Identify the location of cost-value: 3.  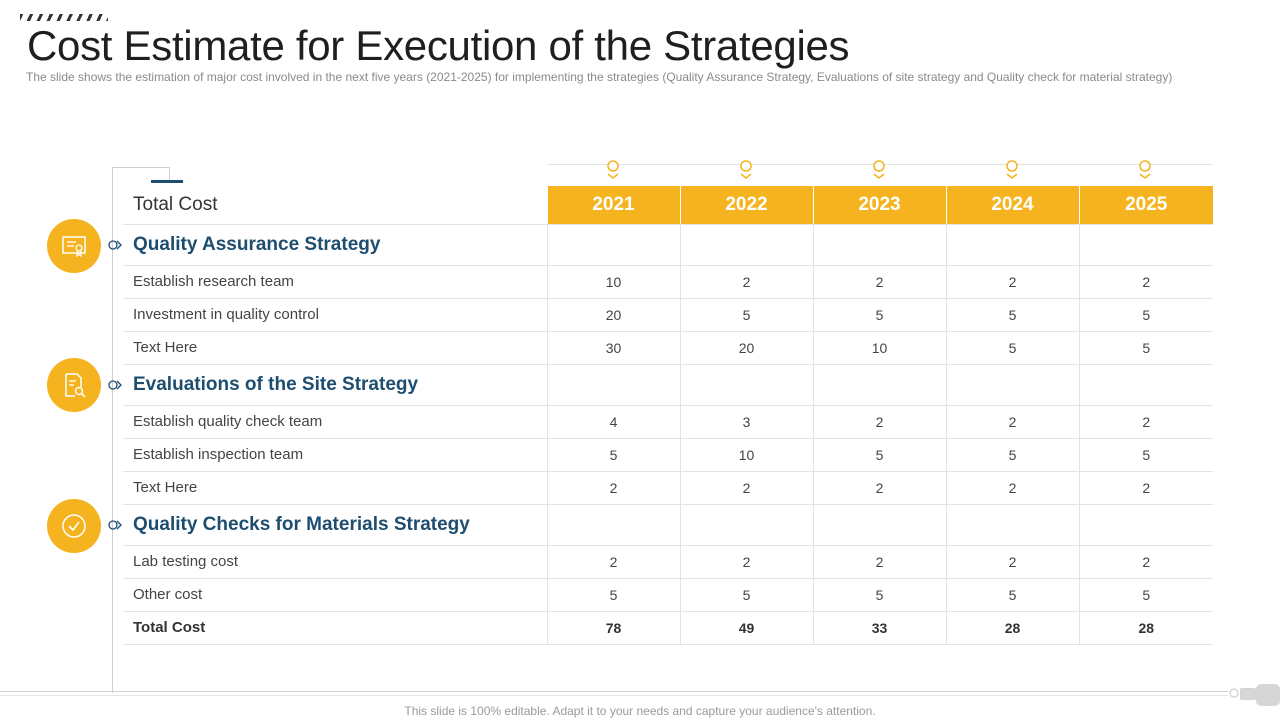
(746, 422).